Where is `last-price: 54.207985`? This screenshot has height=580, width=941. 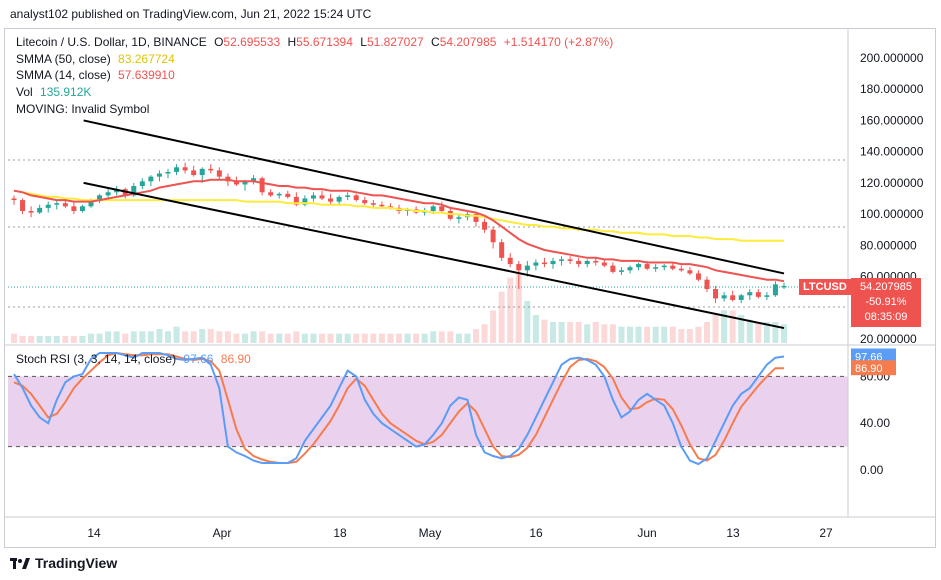
last-price: 54.207985 is located at coordinates (886, 287).